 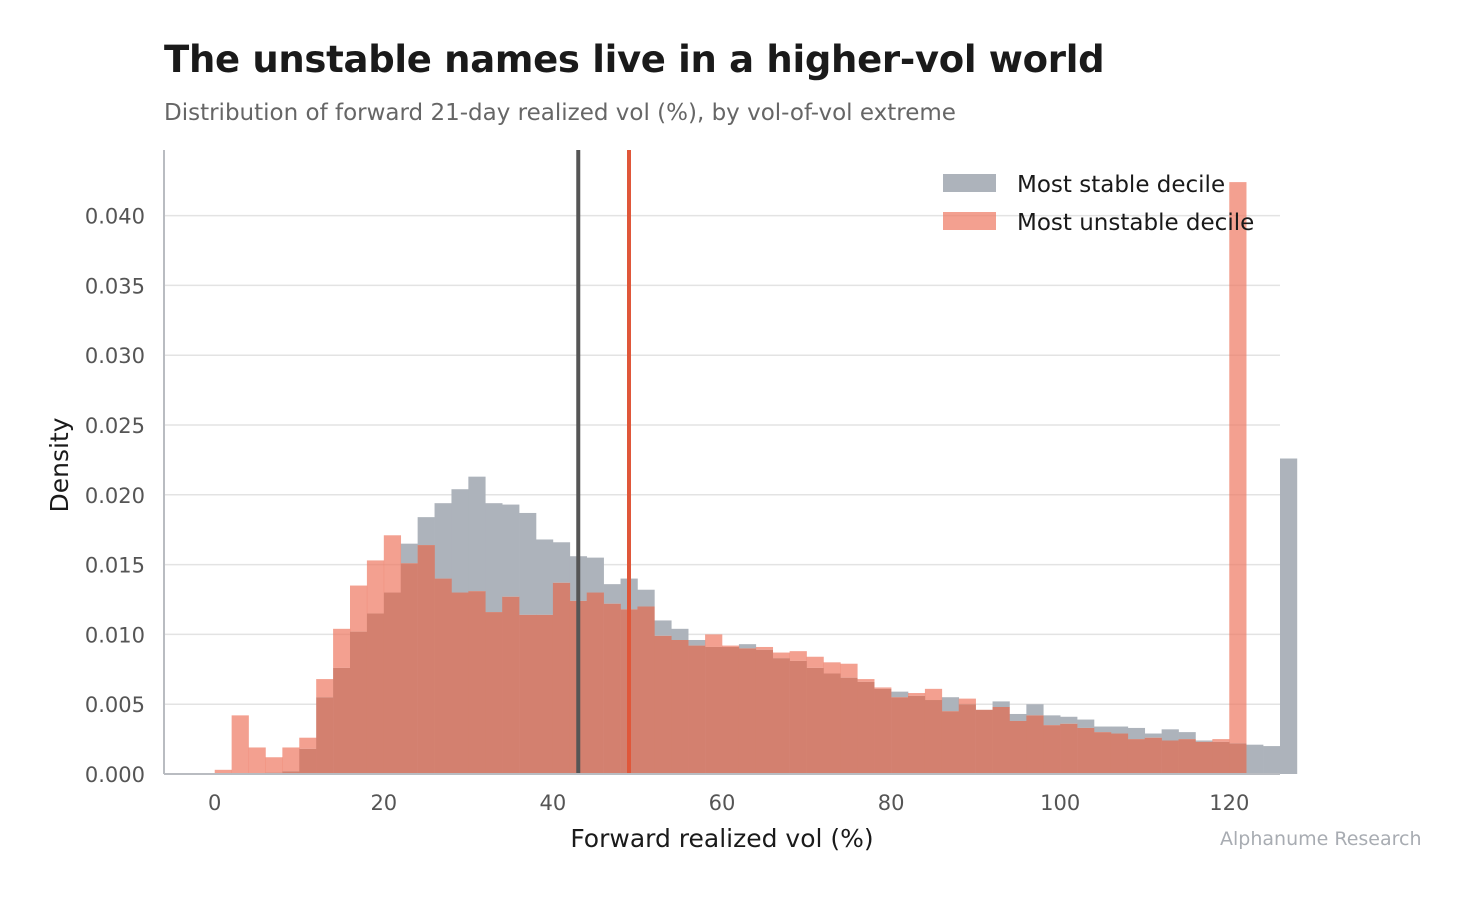 I want to click on x-tick-label-4: 80, so click(x=891, y=803).